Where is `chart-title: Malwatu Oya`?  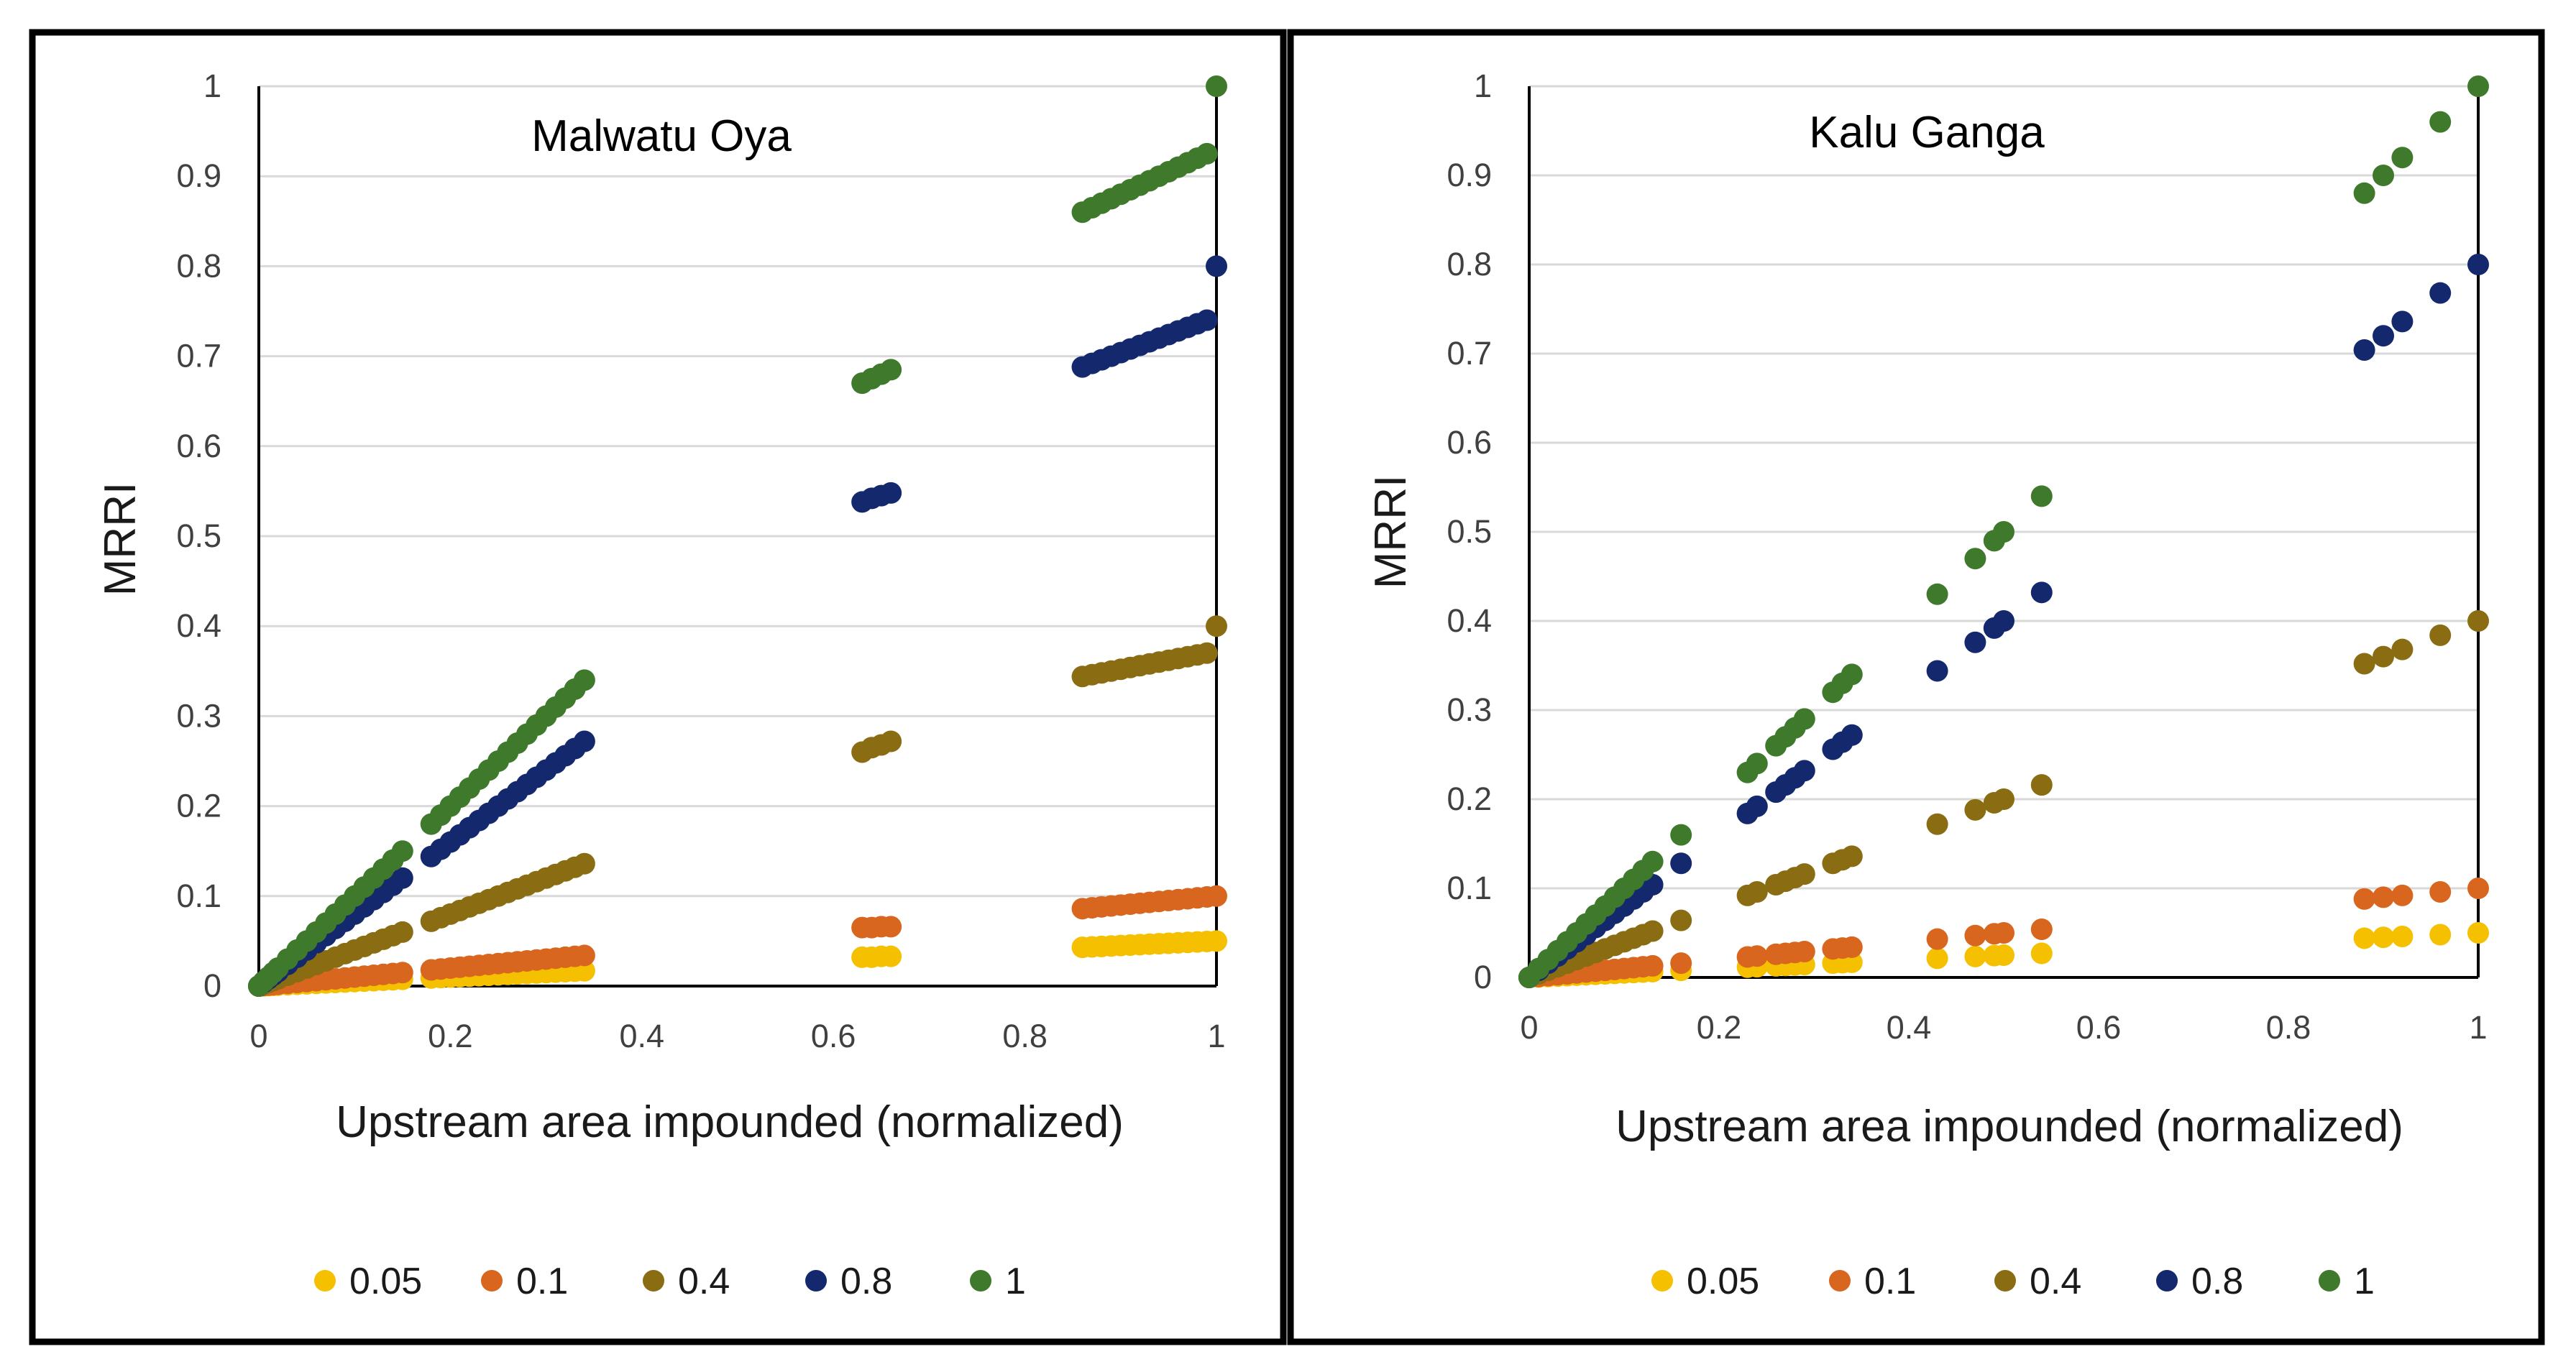
chart-title: Malwatu Oya is located at coordinates (661, 136).